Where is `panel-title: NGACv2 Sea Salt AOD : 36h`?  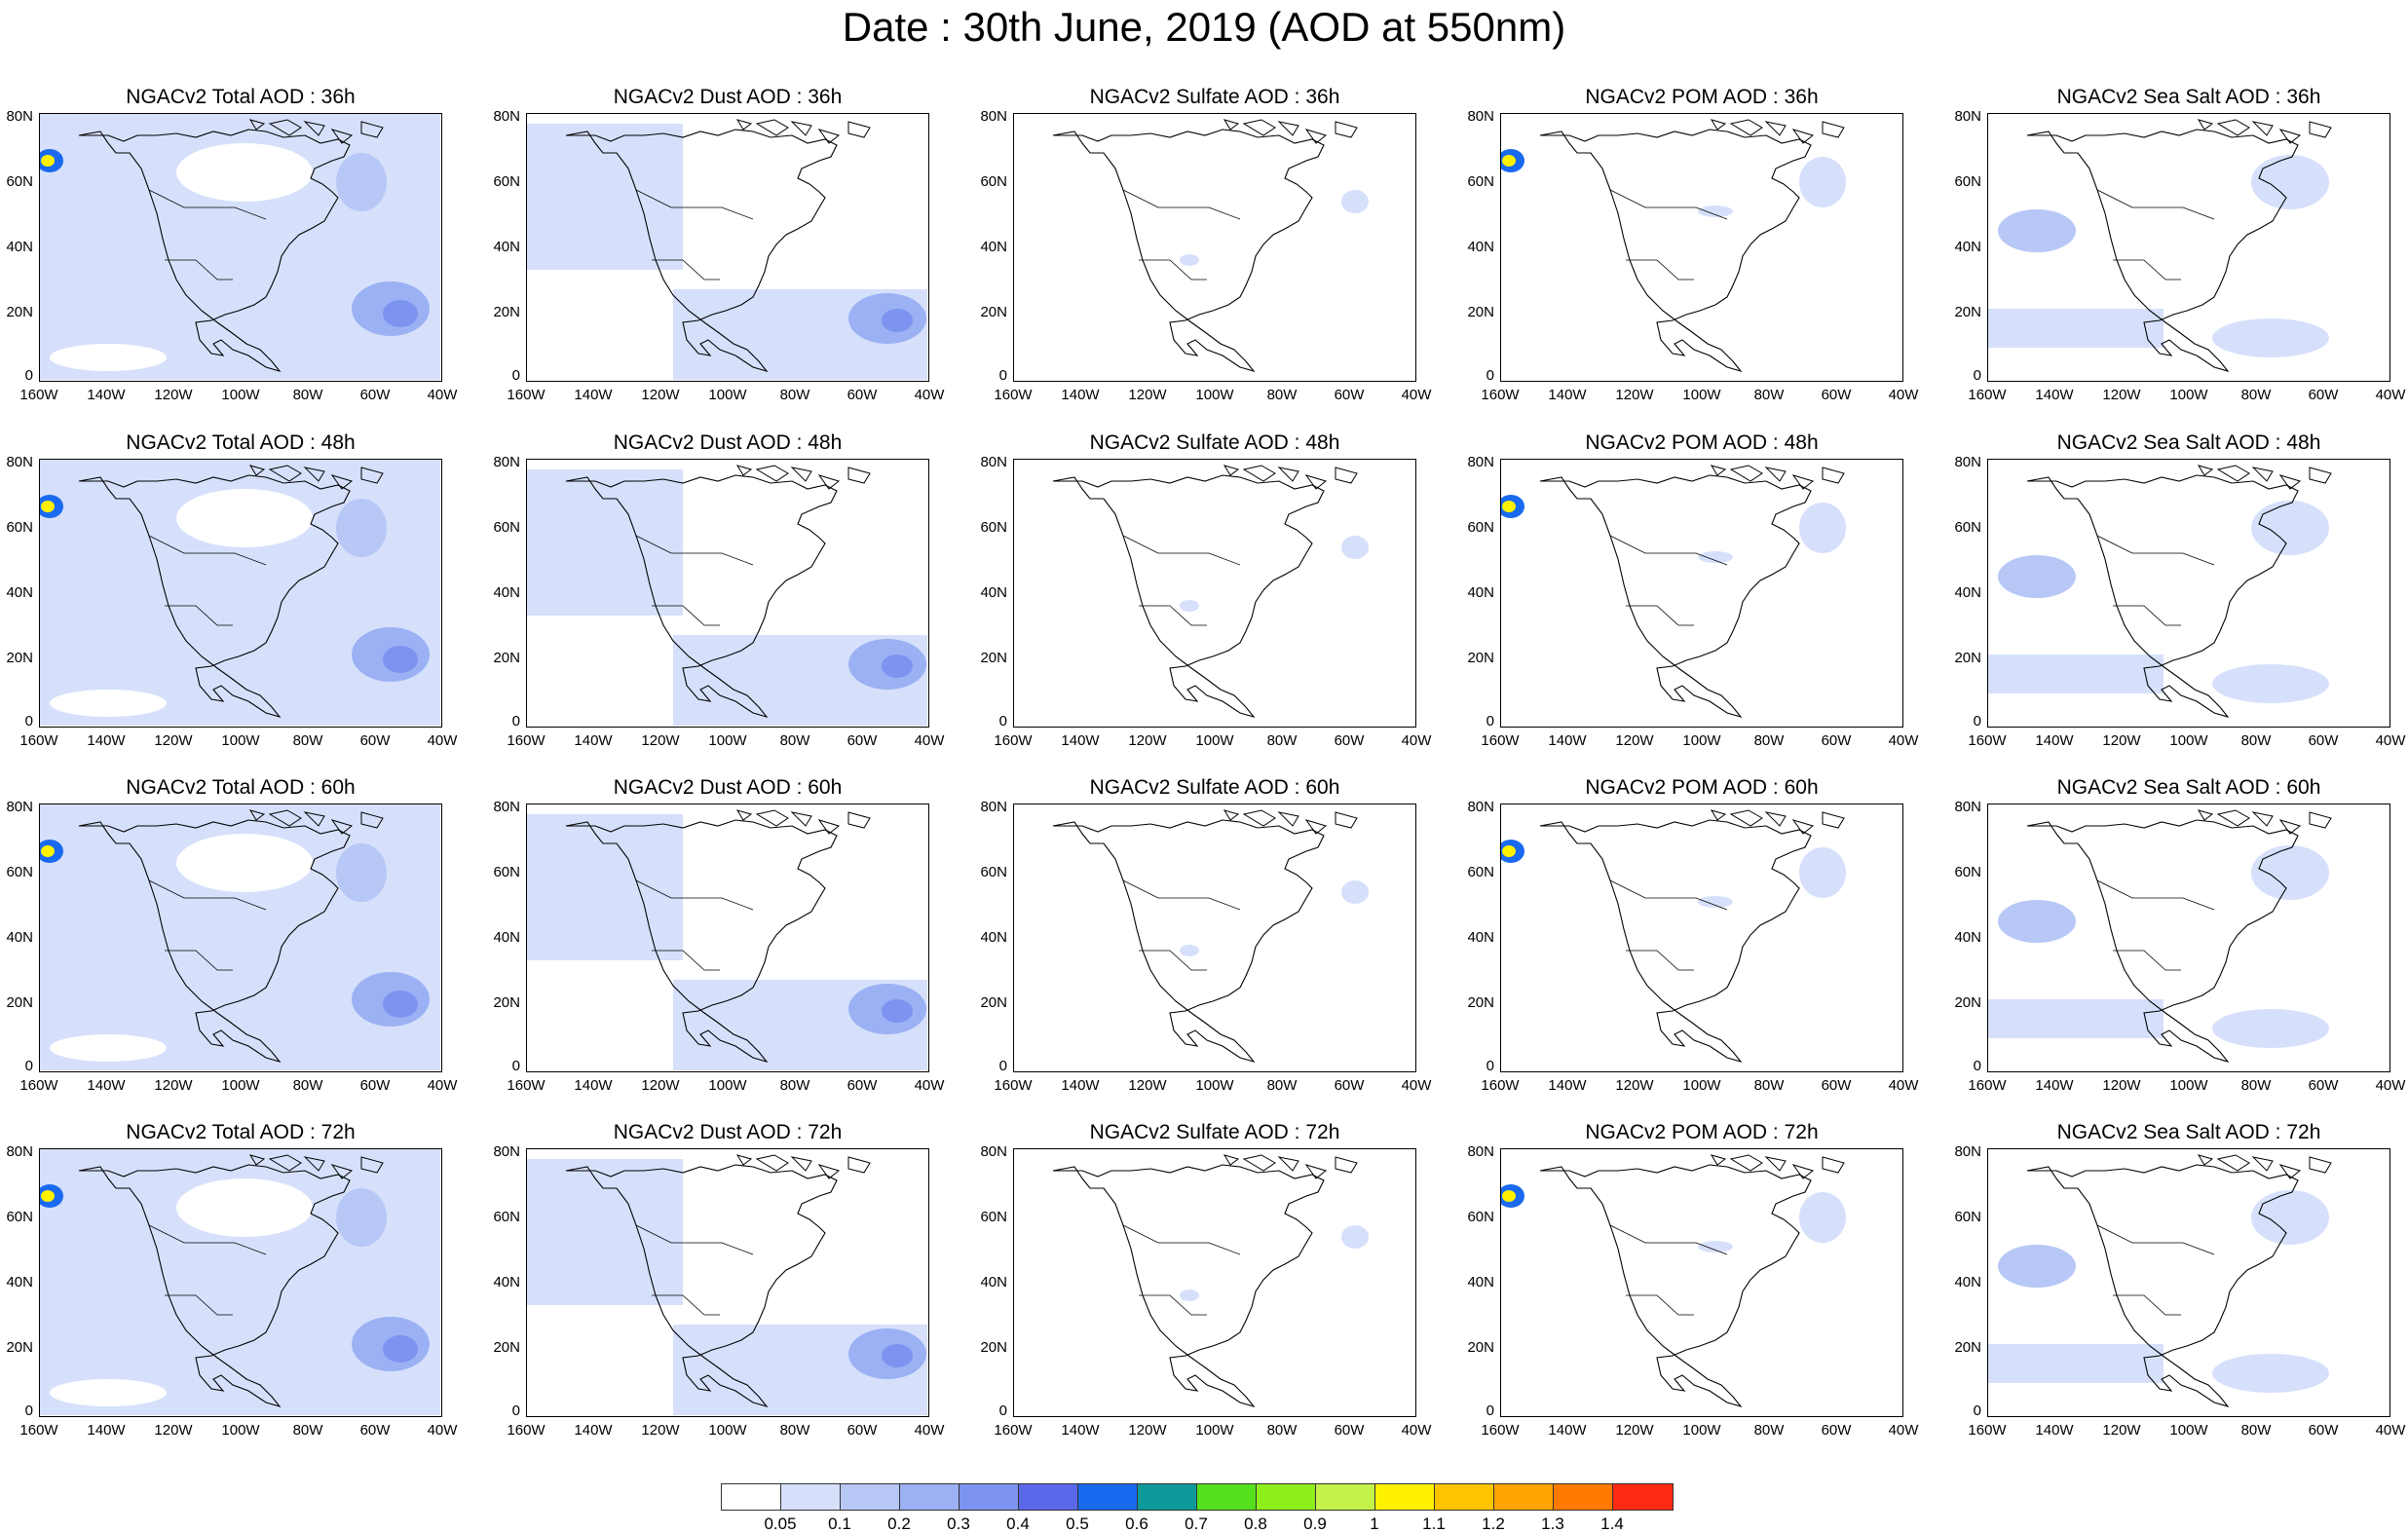
panel-title: NGACv2 Sea Salt AOD : 36h is located at coordinates (2188, 97).